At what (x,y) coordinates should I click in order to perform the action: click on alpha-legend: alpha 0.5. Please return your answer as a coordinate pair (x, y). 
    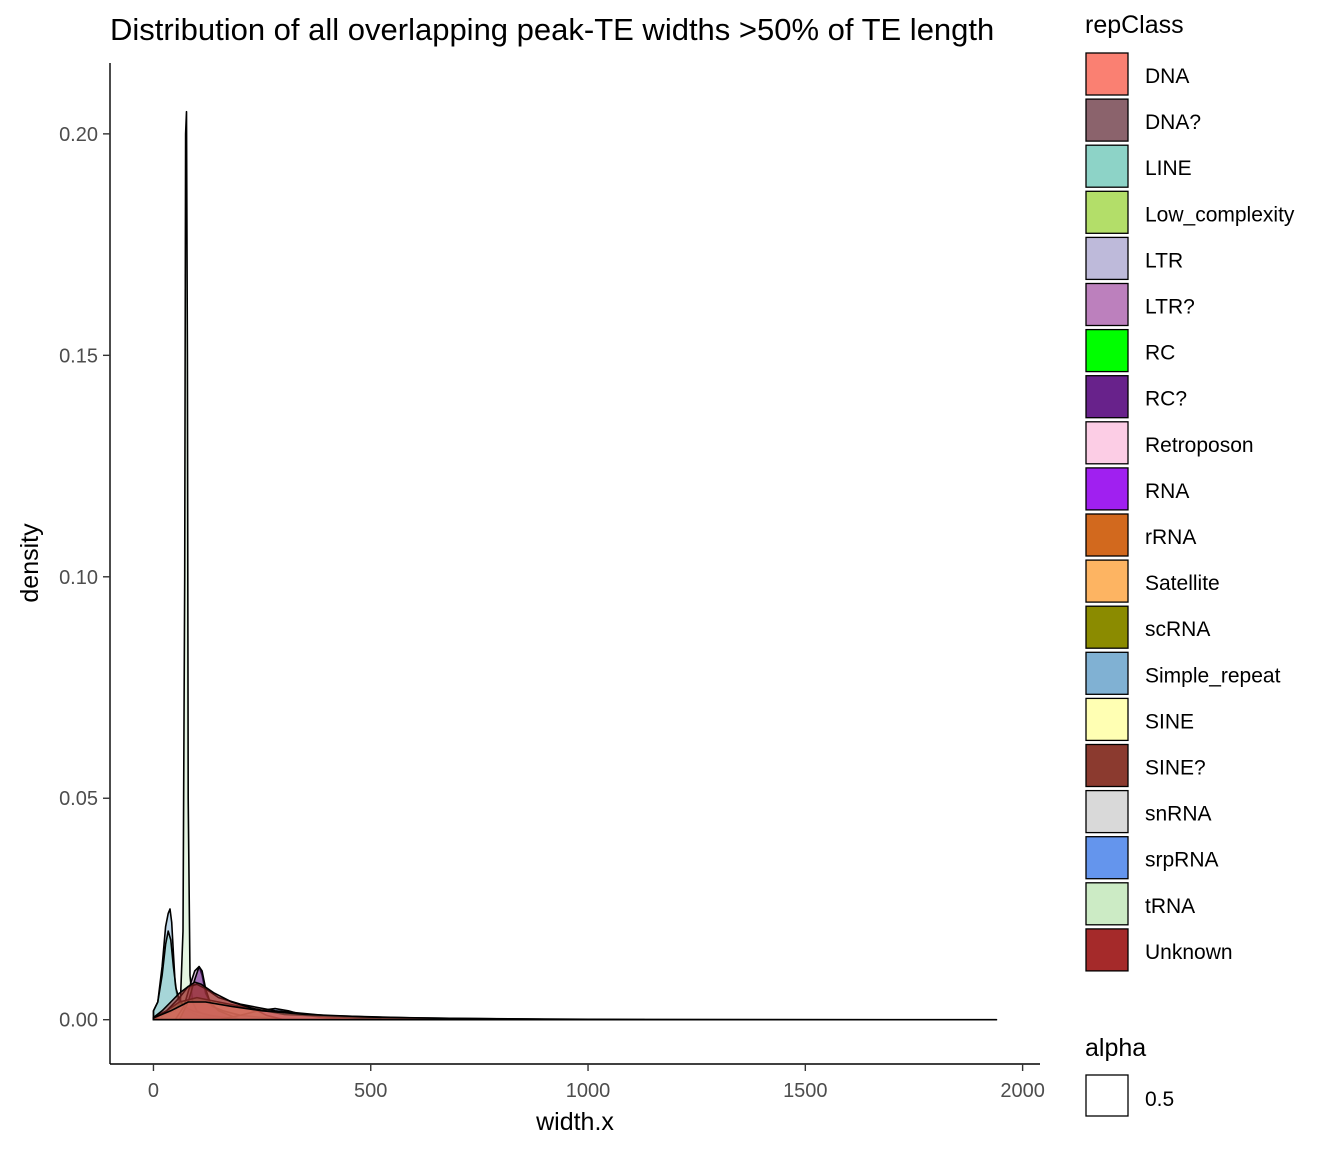
    Looking at the image, I should click on (1129, 1075).